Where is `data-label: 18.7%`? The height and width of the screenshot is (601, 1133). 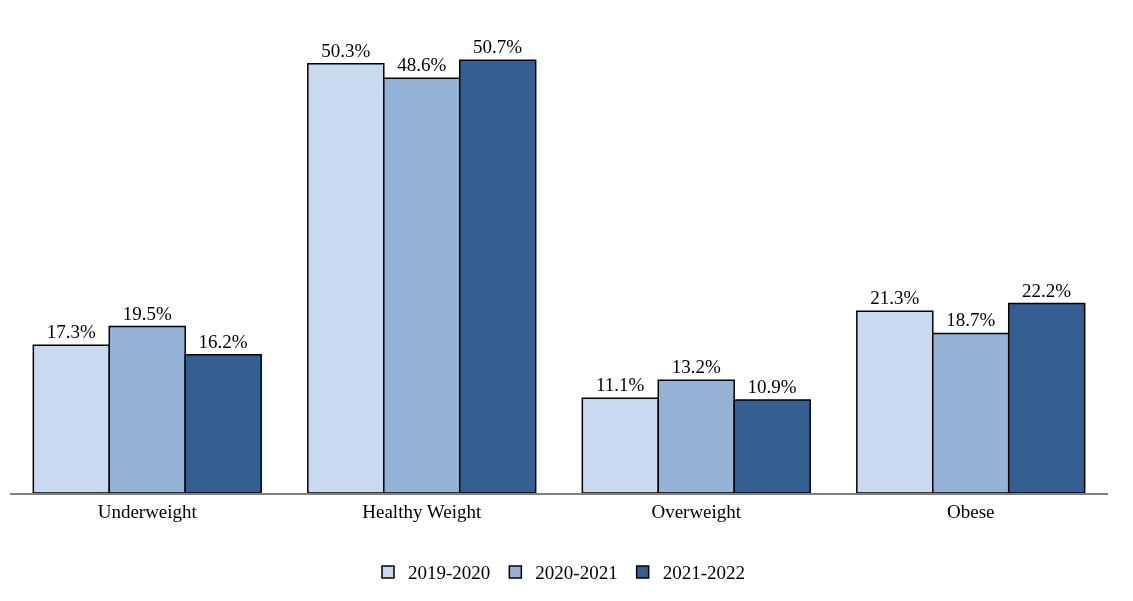
data-label: 18.7% is located at coordinates (971, 320).